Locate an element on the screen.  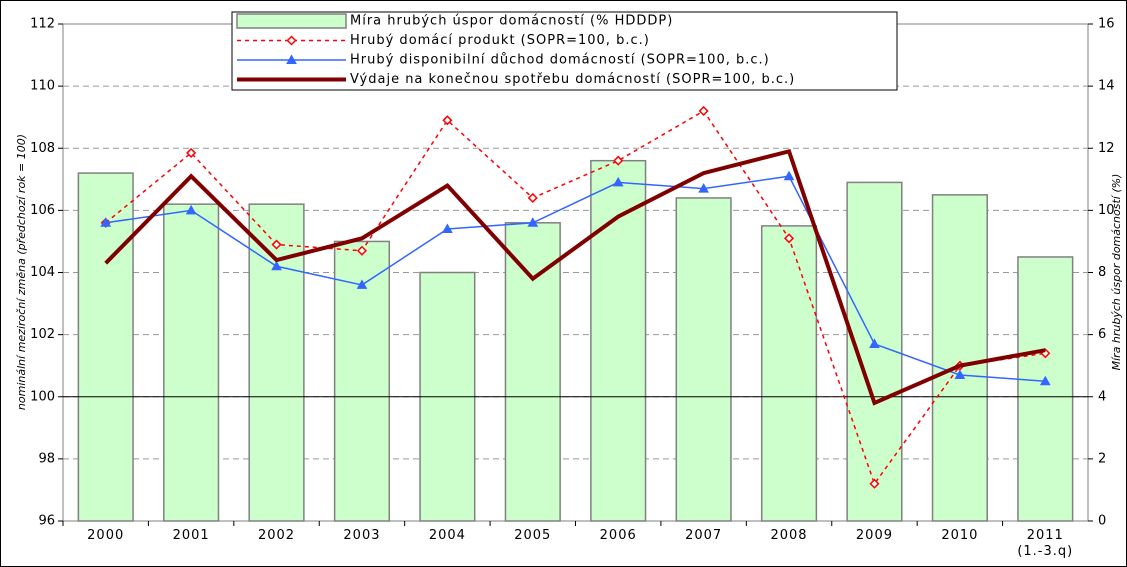
y2-tick-label: 8 is located at coordinates (1102, 272).